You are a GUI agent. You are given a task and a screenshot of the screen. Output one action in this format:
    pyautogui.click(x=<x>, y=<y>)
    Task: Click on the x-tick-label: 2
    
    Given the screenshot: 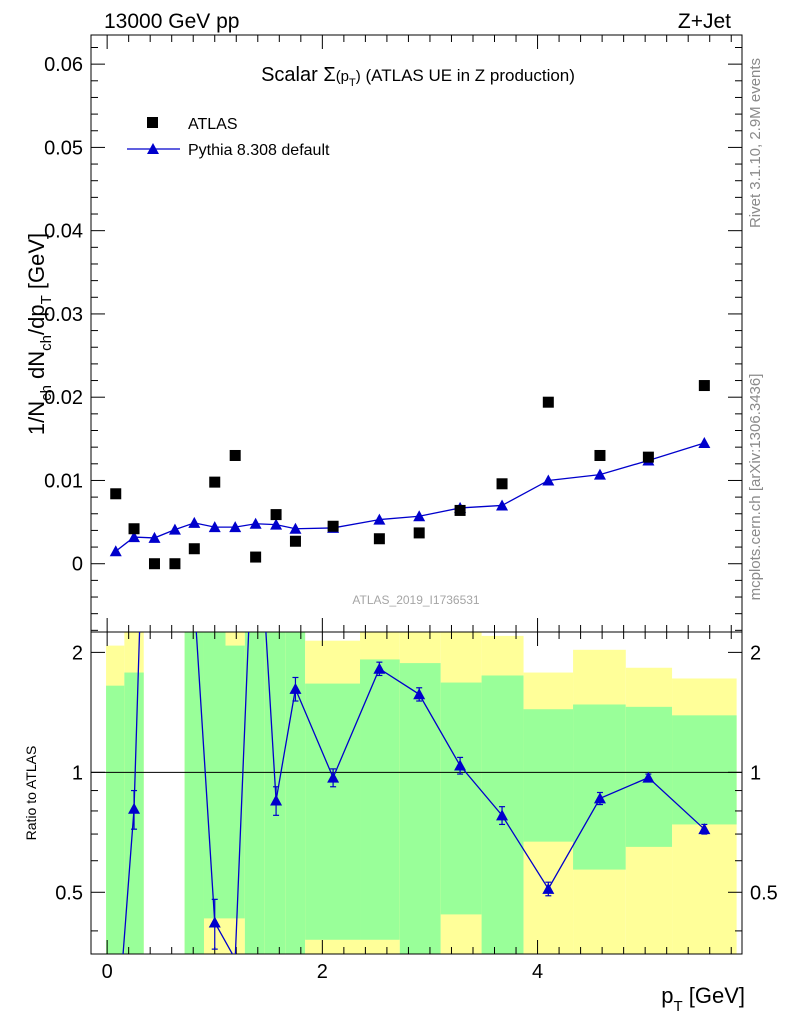 What is the action you would take?
    pyautogui.click(x=322, y=972)
    